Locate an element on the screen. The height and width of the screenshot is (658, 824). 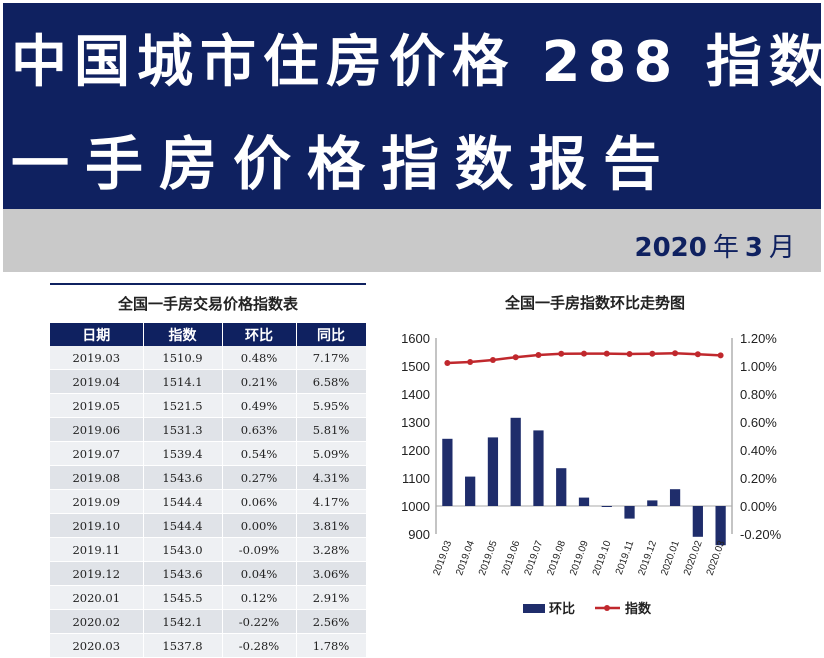
table-row: 2019.06 1531.3 0.63% 5.81% is located at coordinates (208, 429).